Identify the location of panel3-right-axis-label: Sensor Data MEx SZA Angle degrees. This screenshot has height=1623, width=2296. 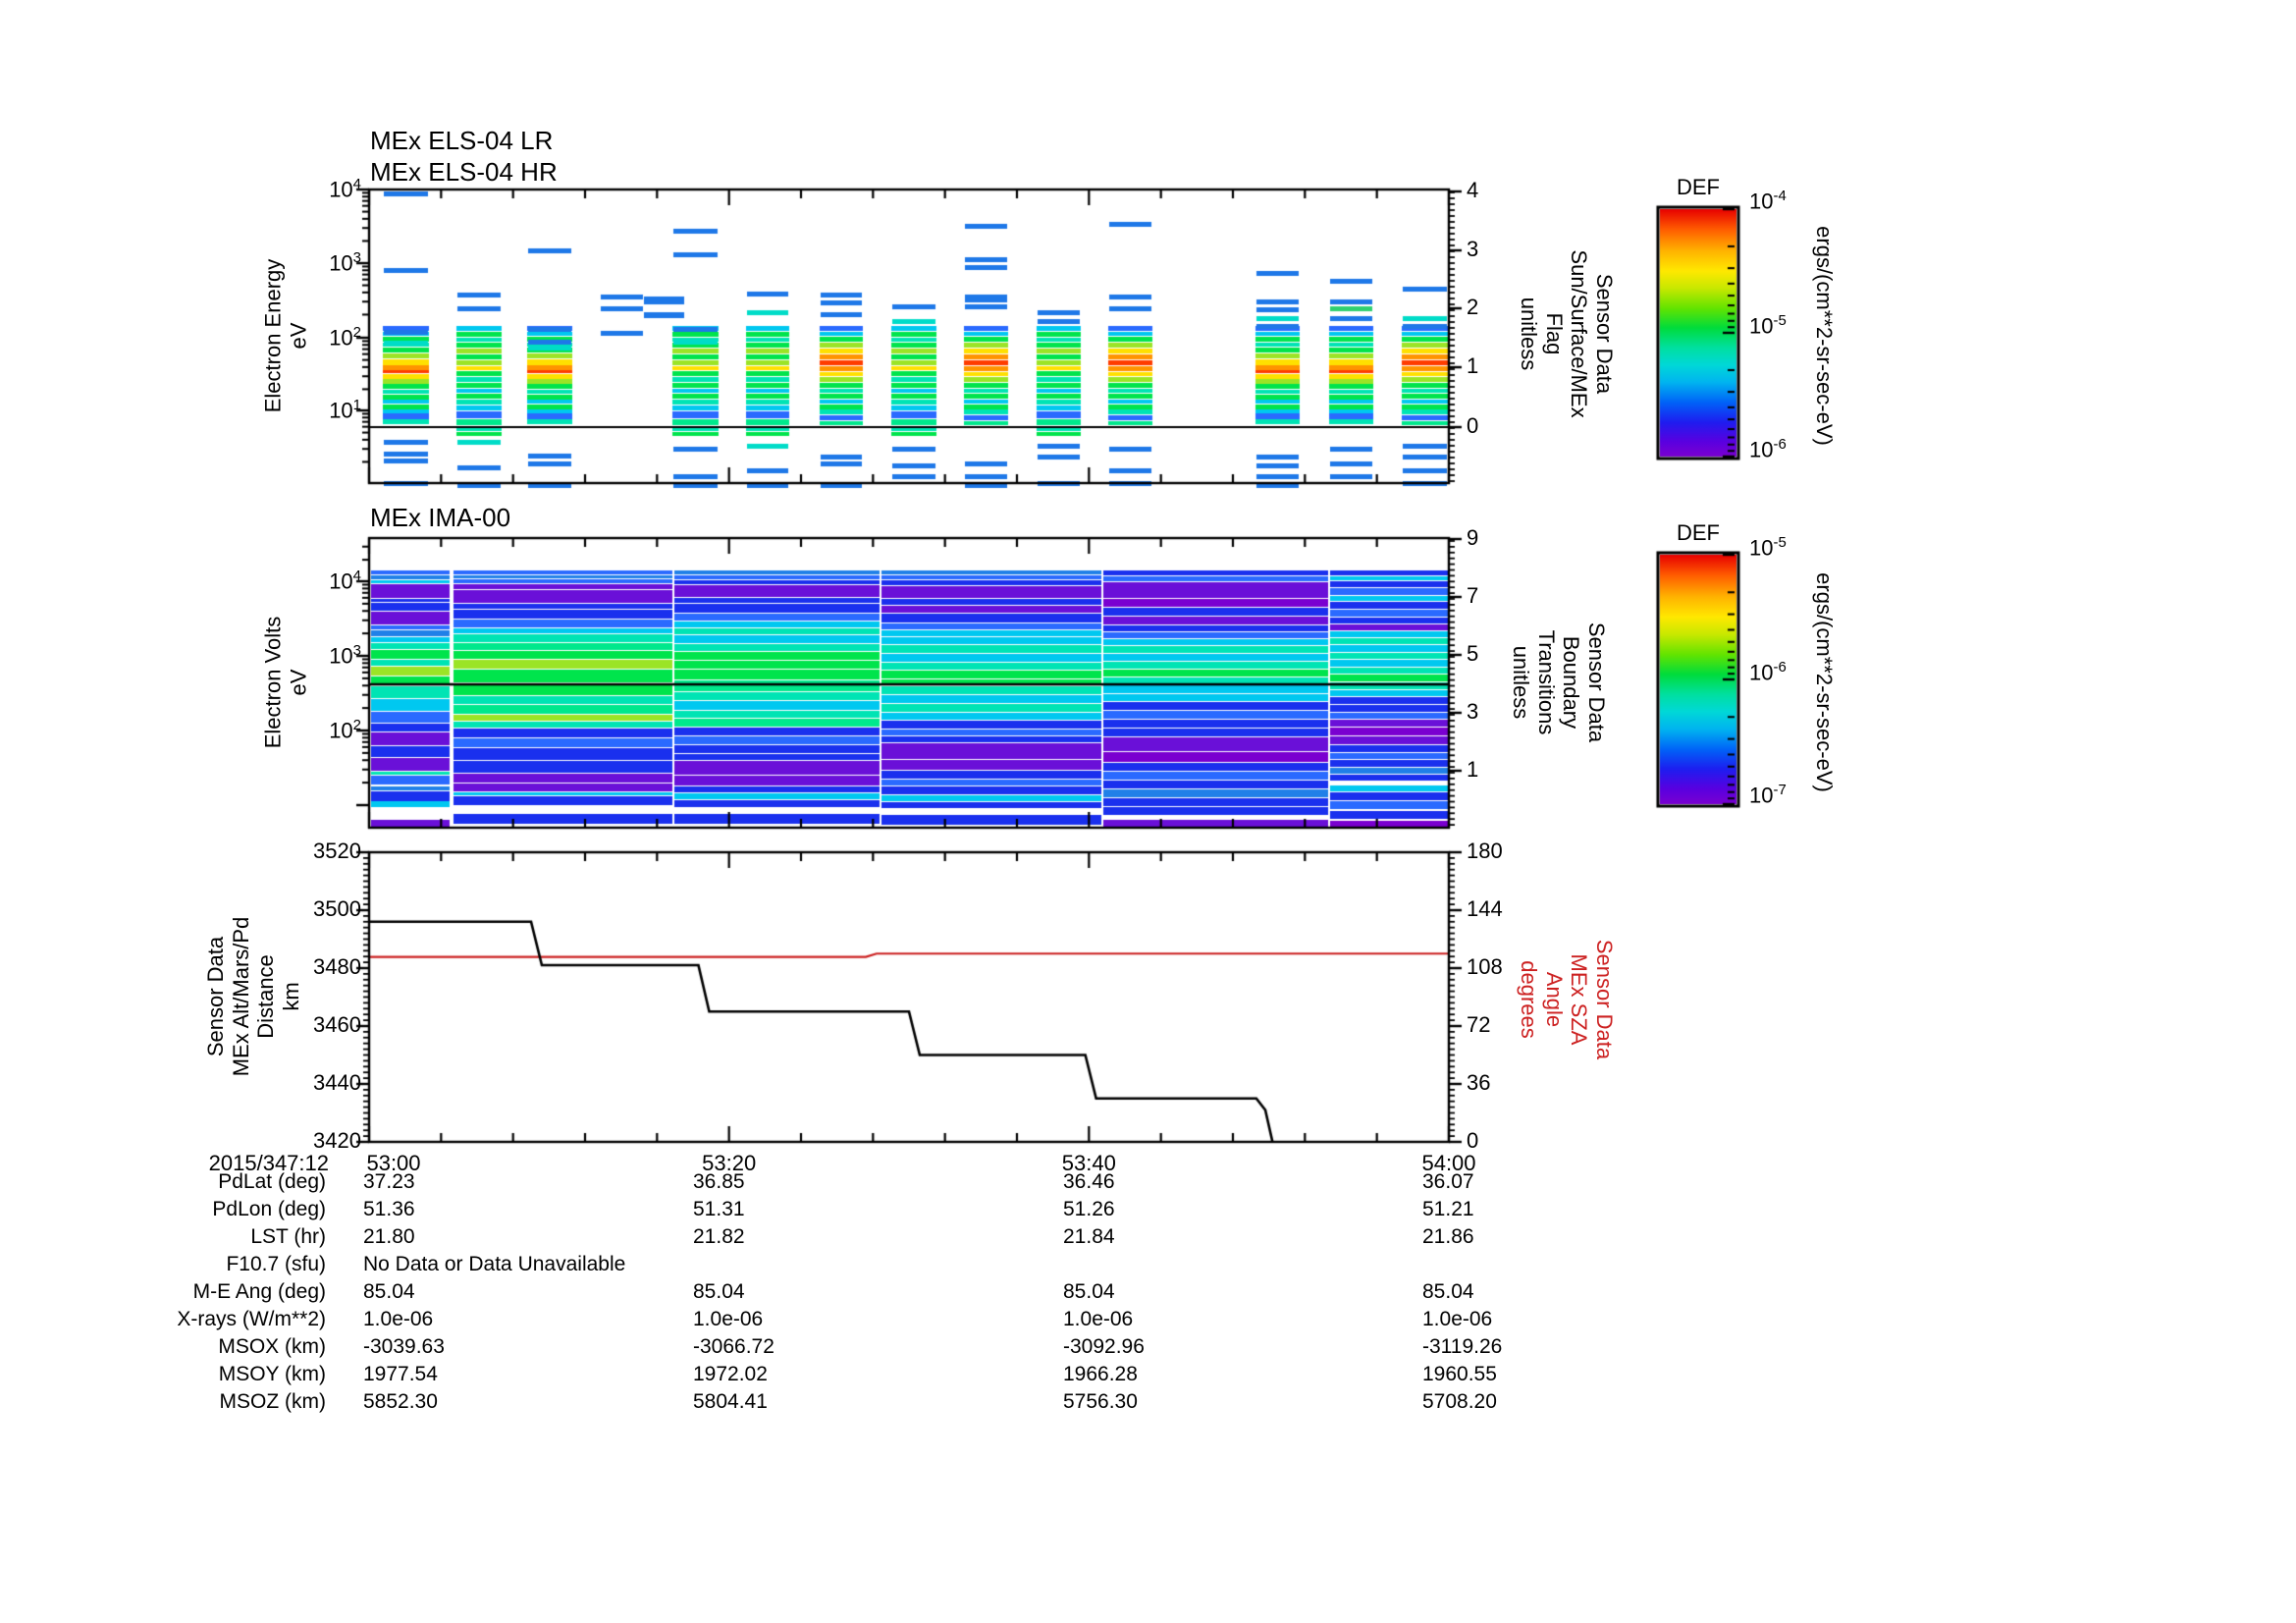
(1568, 999).